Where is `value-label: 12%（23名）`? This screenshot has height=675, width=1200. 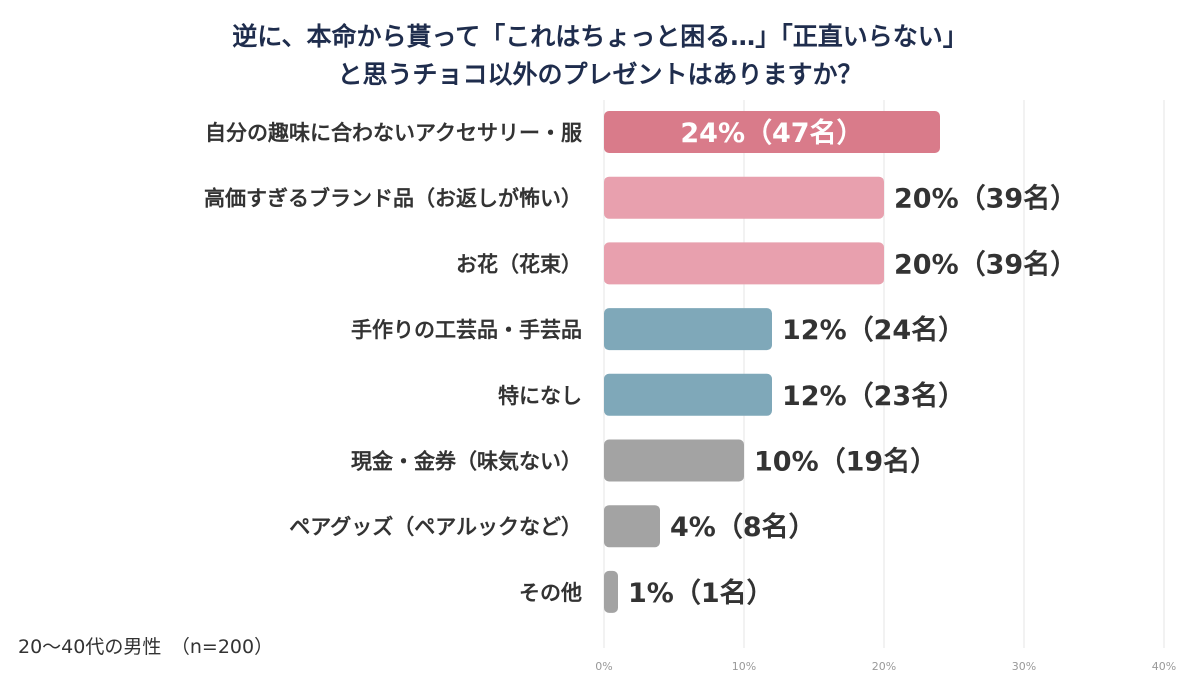 value-label: 12%（23名） is located at coordinates (873, 396).